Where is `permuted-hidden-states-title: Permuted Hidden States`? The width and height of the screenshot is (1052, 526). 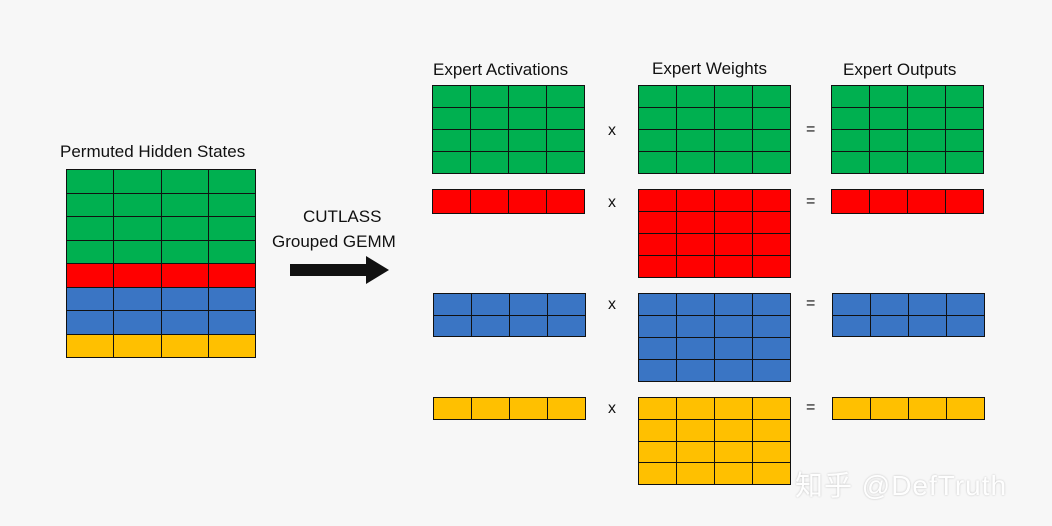
permuted-hidden-states-title: Permuted Hidden States is located at coordinates (153, 151).